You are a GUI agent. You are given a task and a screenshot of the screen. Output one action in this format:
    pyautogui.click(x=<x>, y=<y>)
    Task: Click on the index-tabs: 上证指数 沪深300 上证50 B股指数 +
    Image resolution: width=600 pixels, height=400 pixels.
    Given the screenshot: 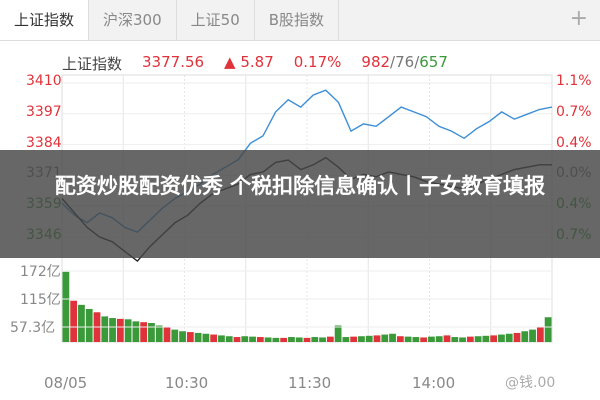 What is the action you would take?
    pyautogui.click(x=300, y=20)
    